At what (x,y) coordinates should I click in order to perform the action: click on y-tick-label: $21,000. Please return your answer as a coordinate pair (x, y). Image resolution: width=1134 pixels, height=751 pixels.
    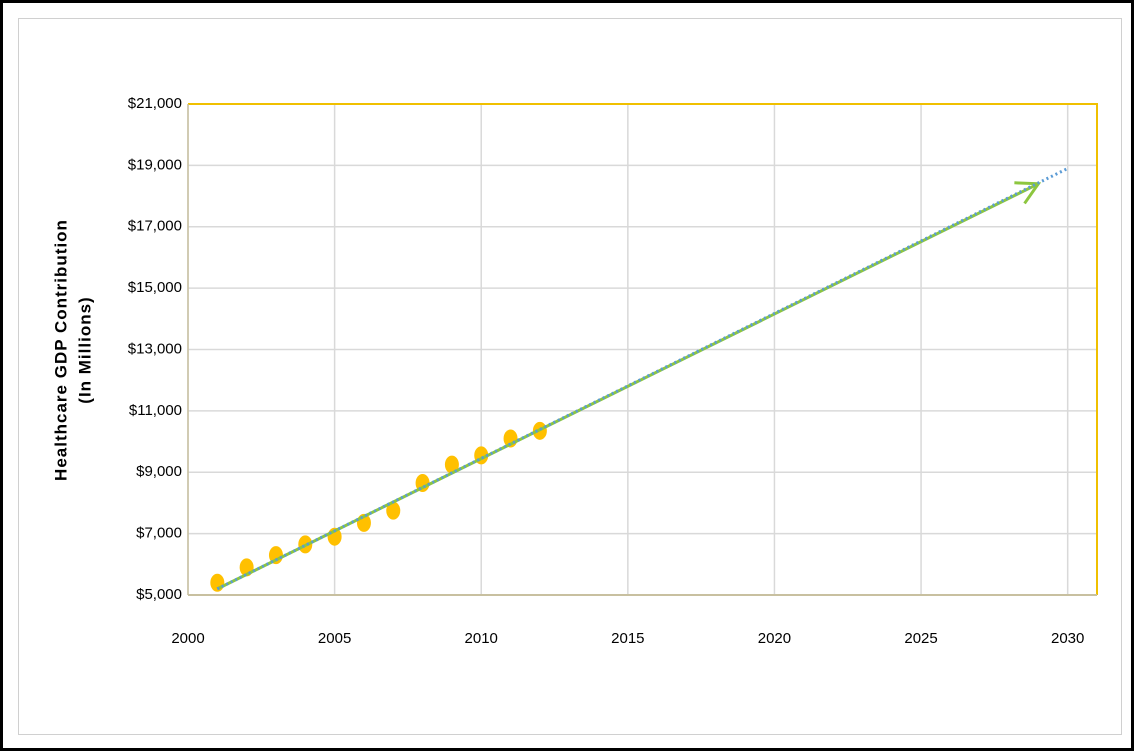
    Looking at the image, I should click on (155, 103).